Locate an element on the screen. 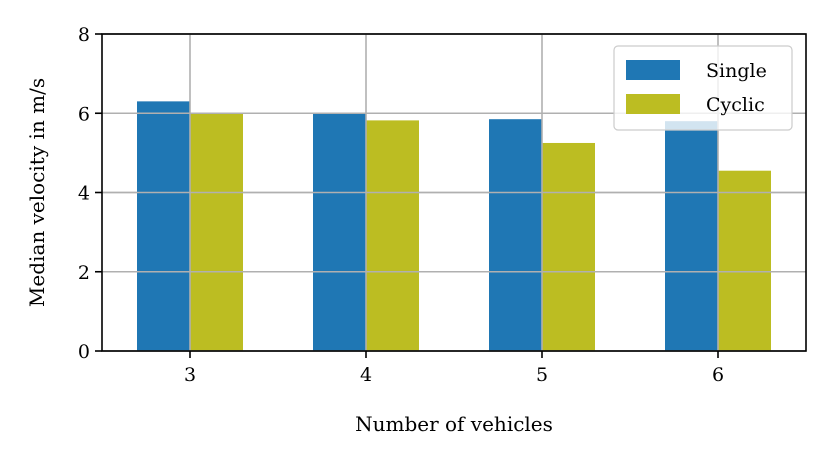  y-tick-label: 8 is located at coordinates (84, 35).